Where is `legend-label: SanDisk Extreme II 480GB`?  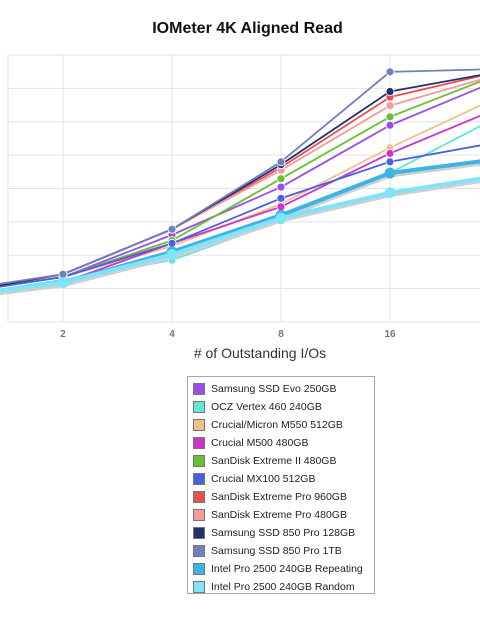
legend-label: SanDisk Extreme II 480GB is located at coordinates (274, 461).